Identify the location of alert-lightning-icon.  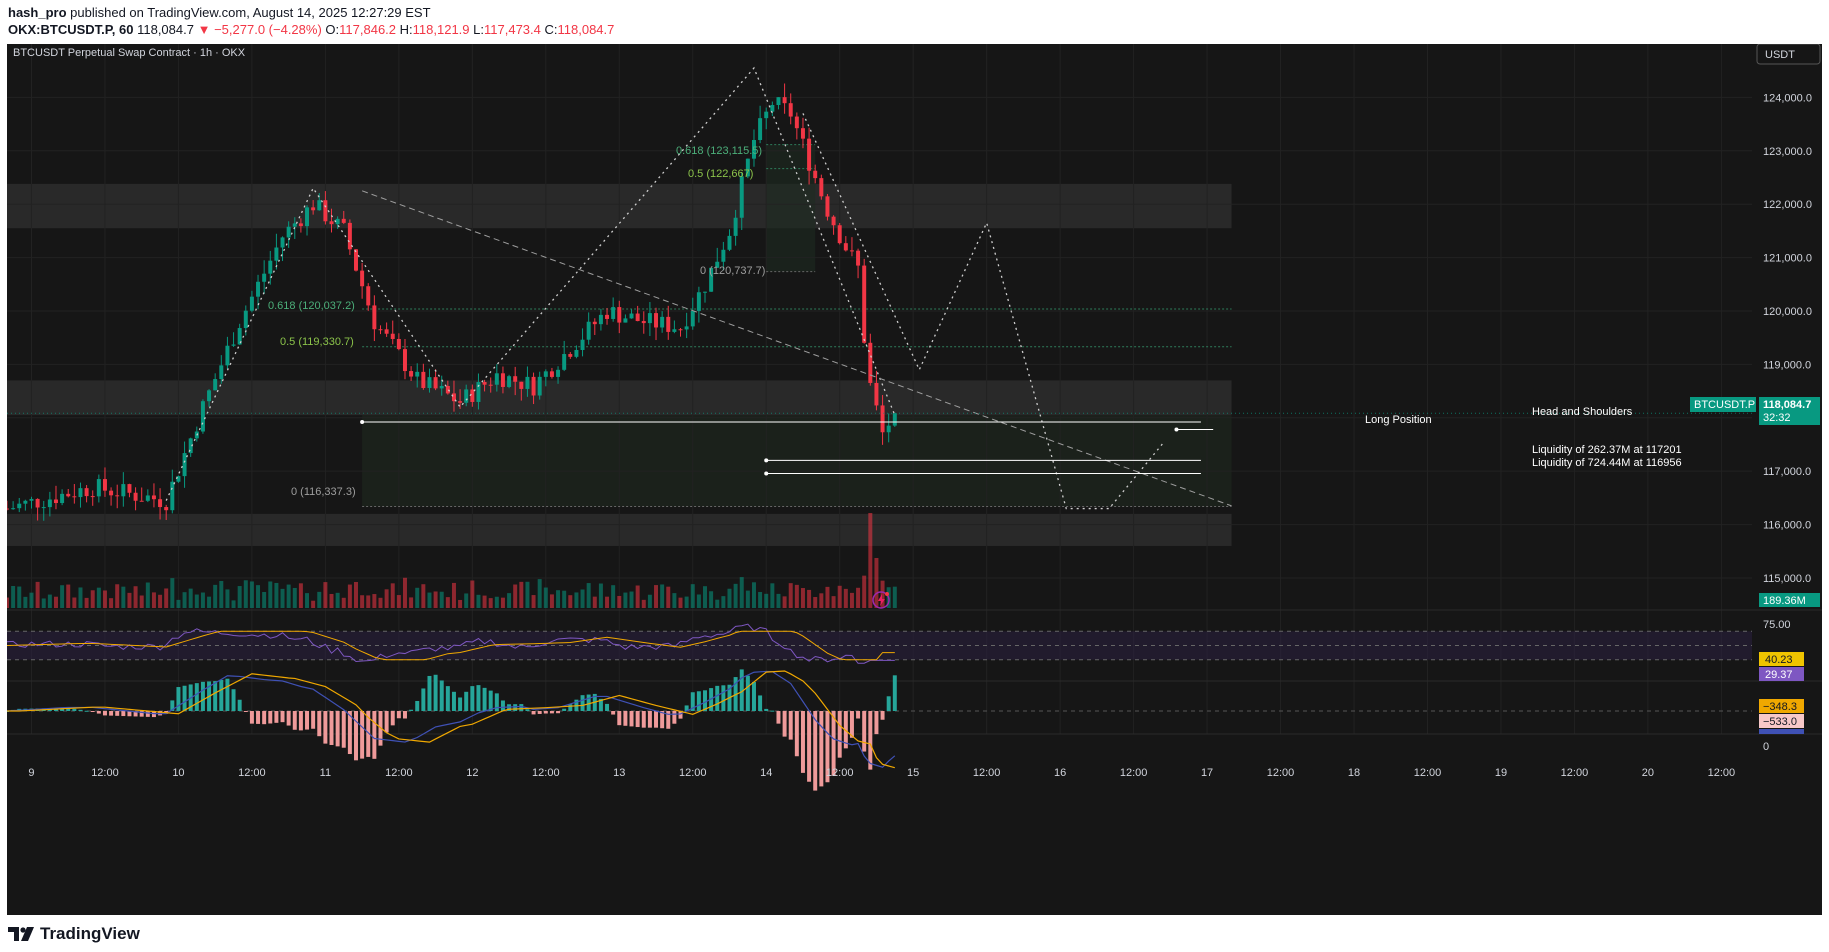
(881, 600).